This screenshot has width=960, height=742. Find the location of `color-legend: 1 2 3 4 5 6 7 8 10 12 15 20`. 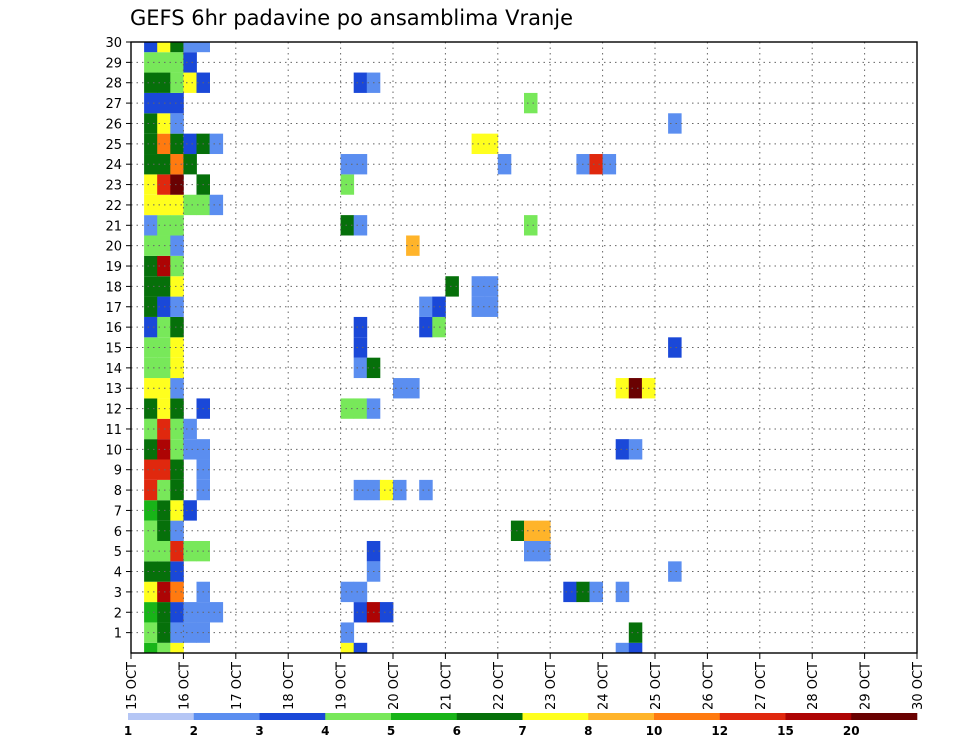

color-legend: 1 2 3 4 5 6 7 8 10 12 15 20 is located at coordinates (521, 725).